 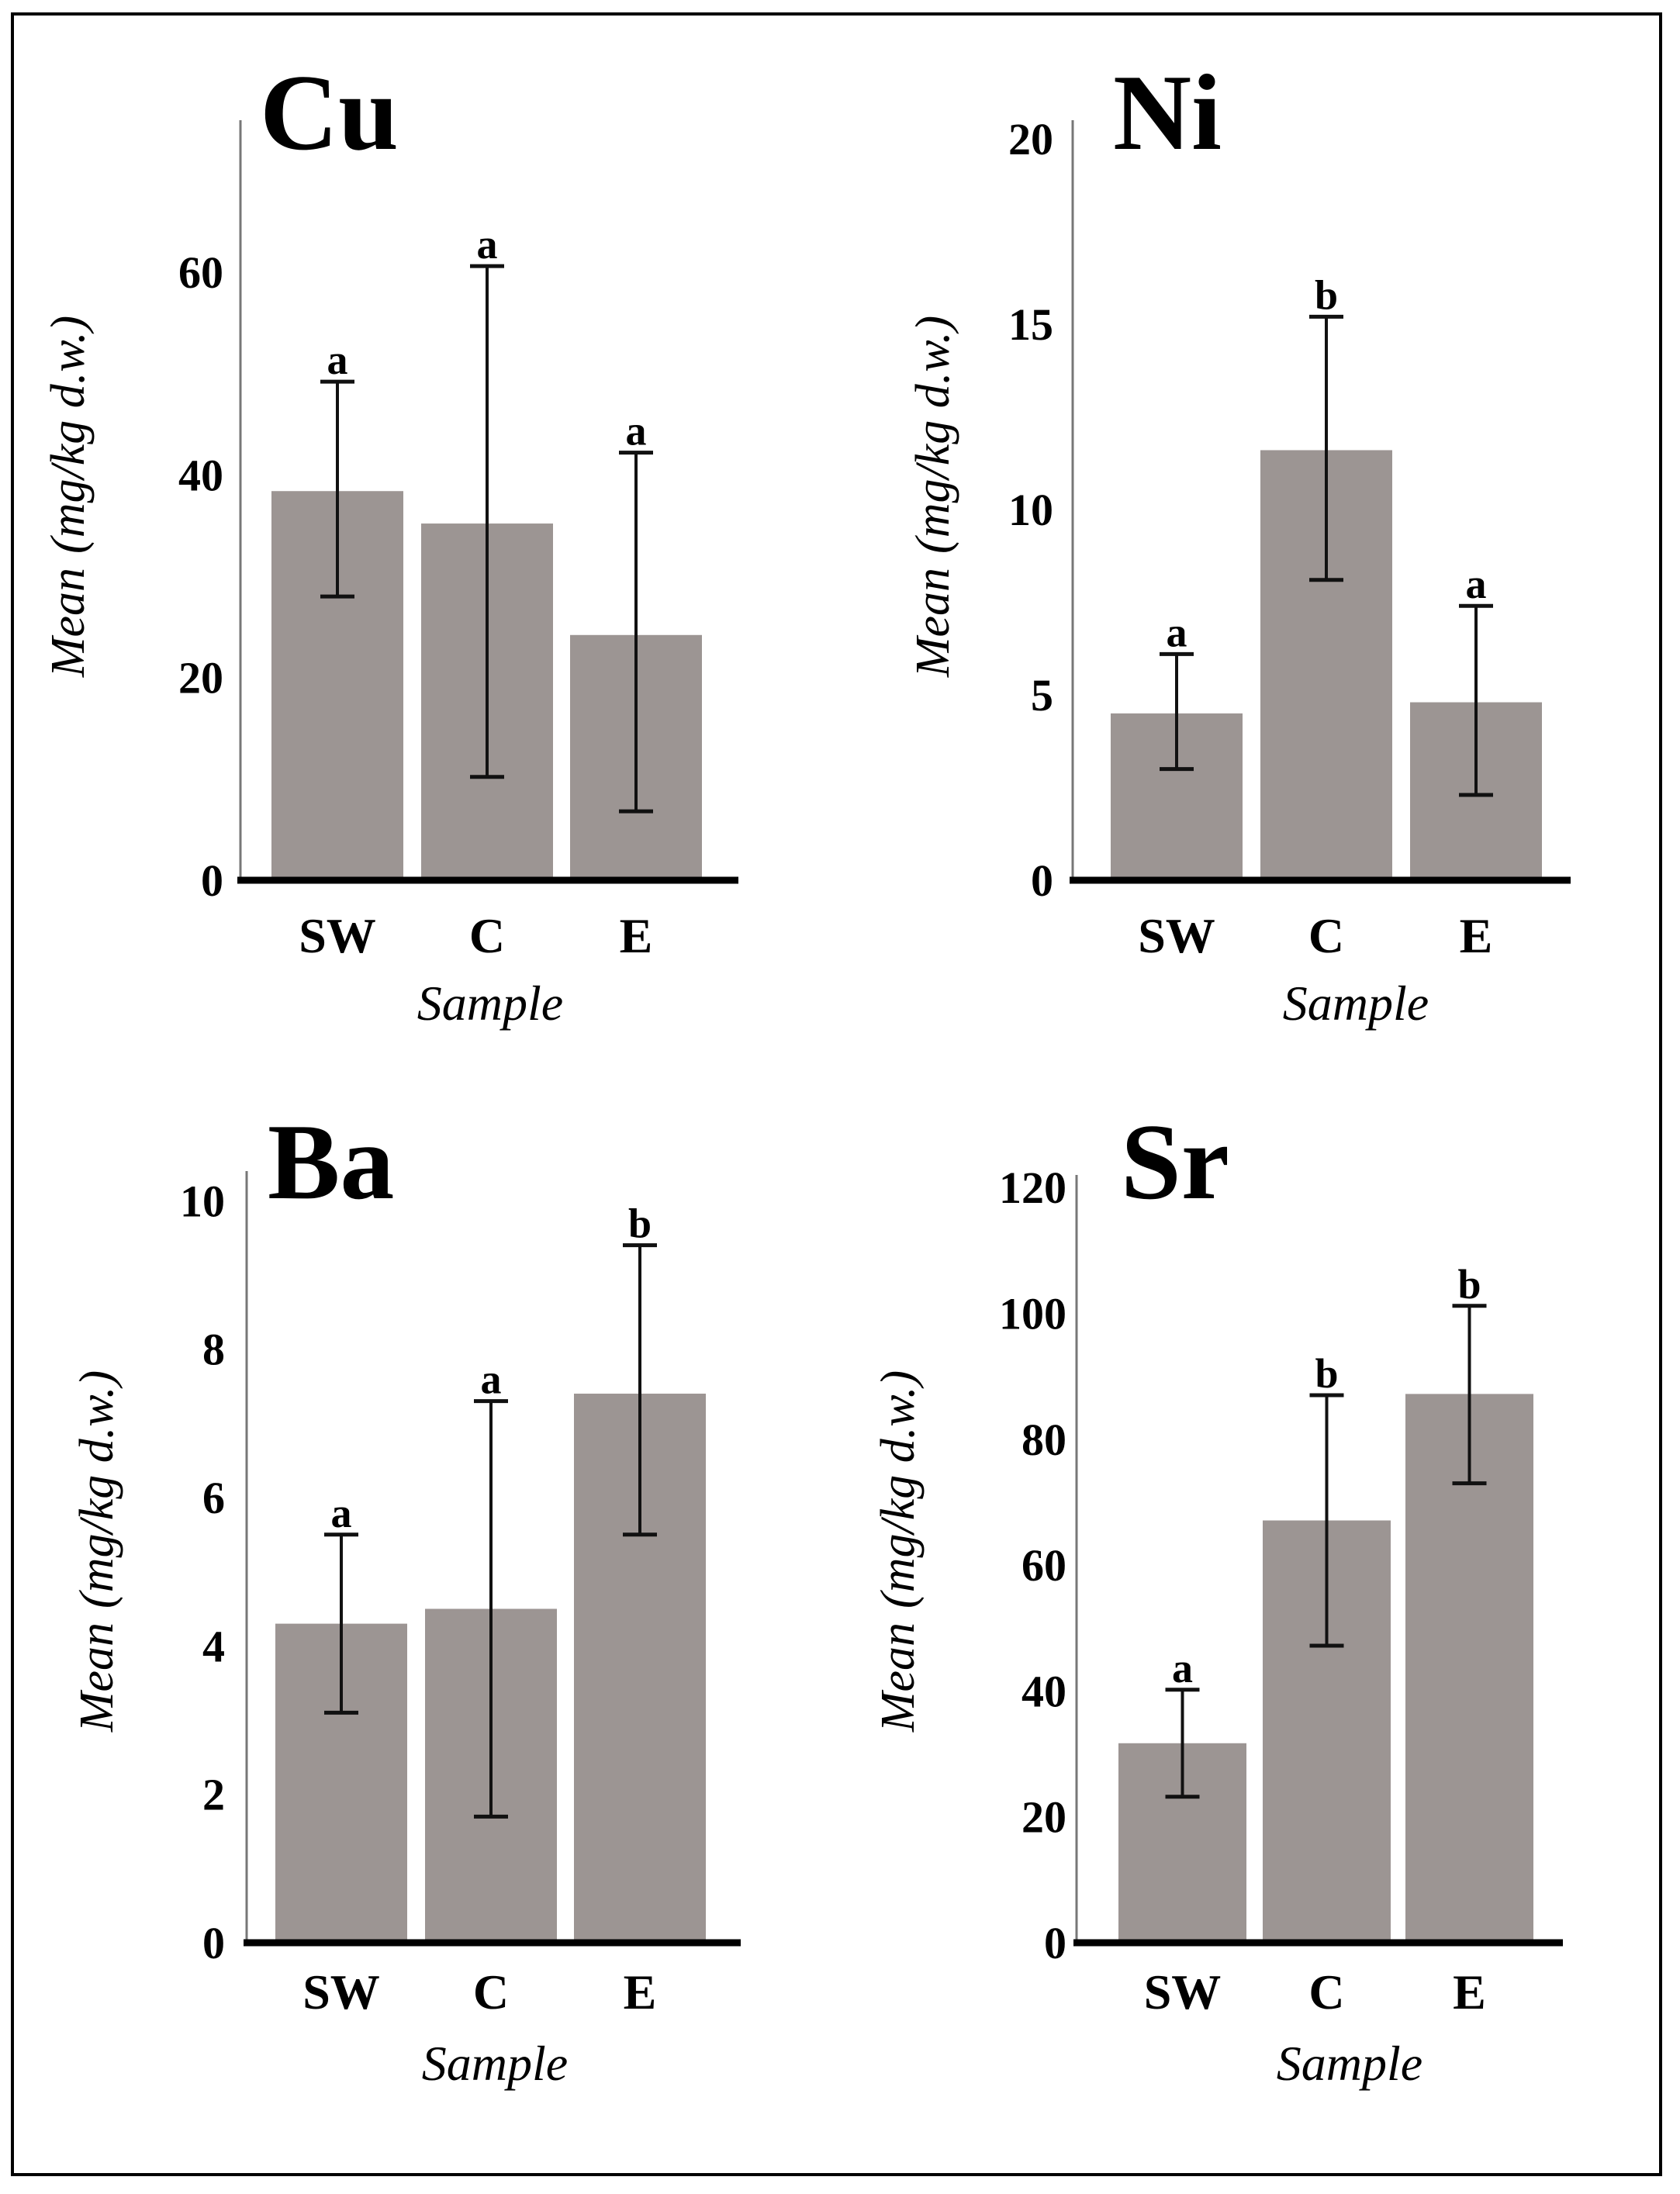 What do you see at coordinates (214, 1350) in the screenshot?
I see `y-tick-label: 8` at bounding box center [214, 1350].